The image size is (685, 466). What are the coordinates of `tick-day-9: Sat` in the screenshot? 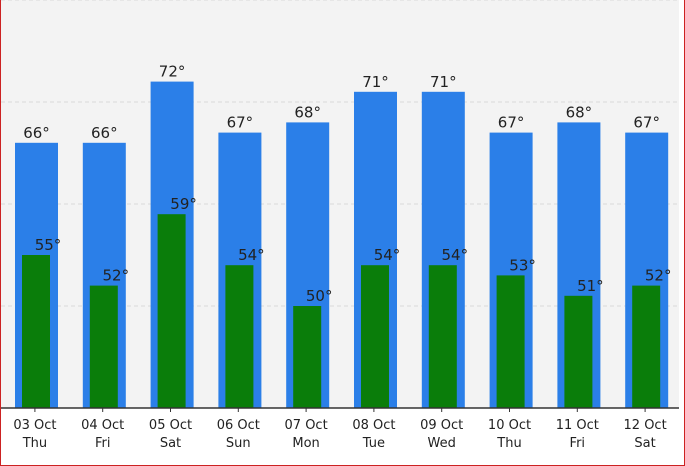 It's located at (644, 443).